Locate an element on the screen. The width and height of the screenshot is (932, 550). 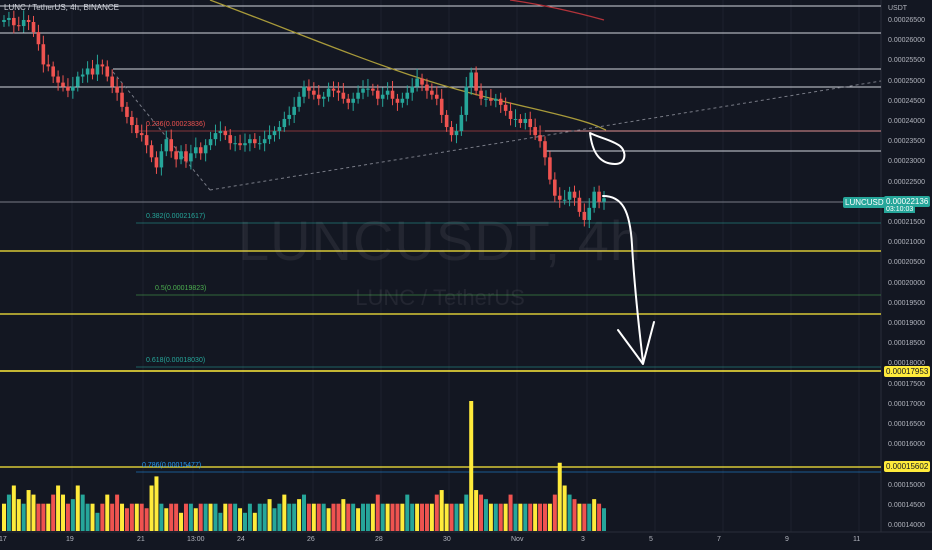
watermark-pair: LUNC / TetherUS is located at coordinates (440, 297).